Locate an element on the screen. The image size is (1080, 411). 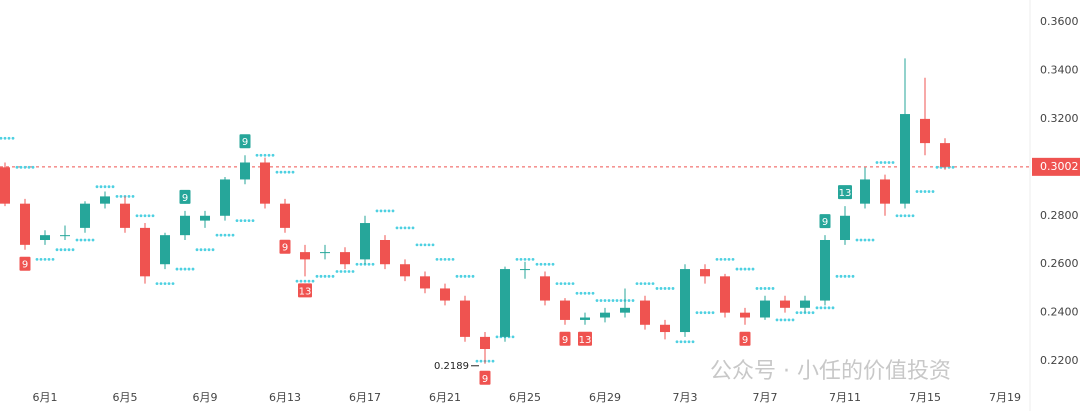
price-label: 0.3002 is located at coordinates (1059, 166).